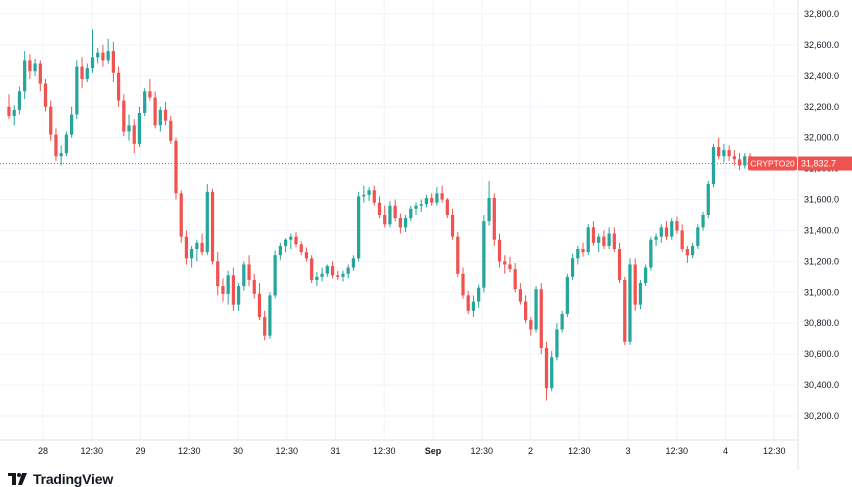  What do you see at coordinates (335, 451) in the screenshot?
I see `x-tick-label: 31` at bounding box center [335, 451].